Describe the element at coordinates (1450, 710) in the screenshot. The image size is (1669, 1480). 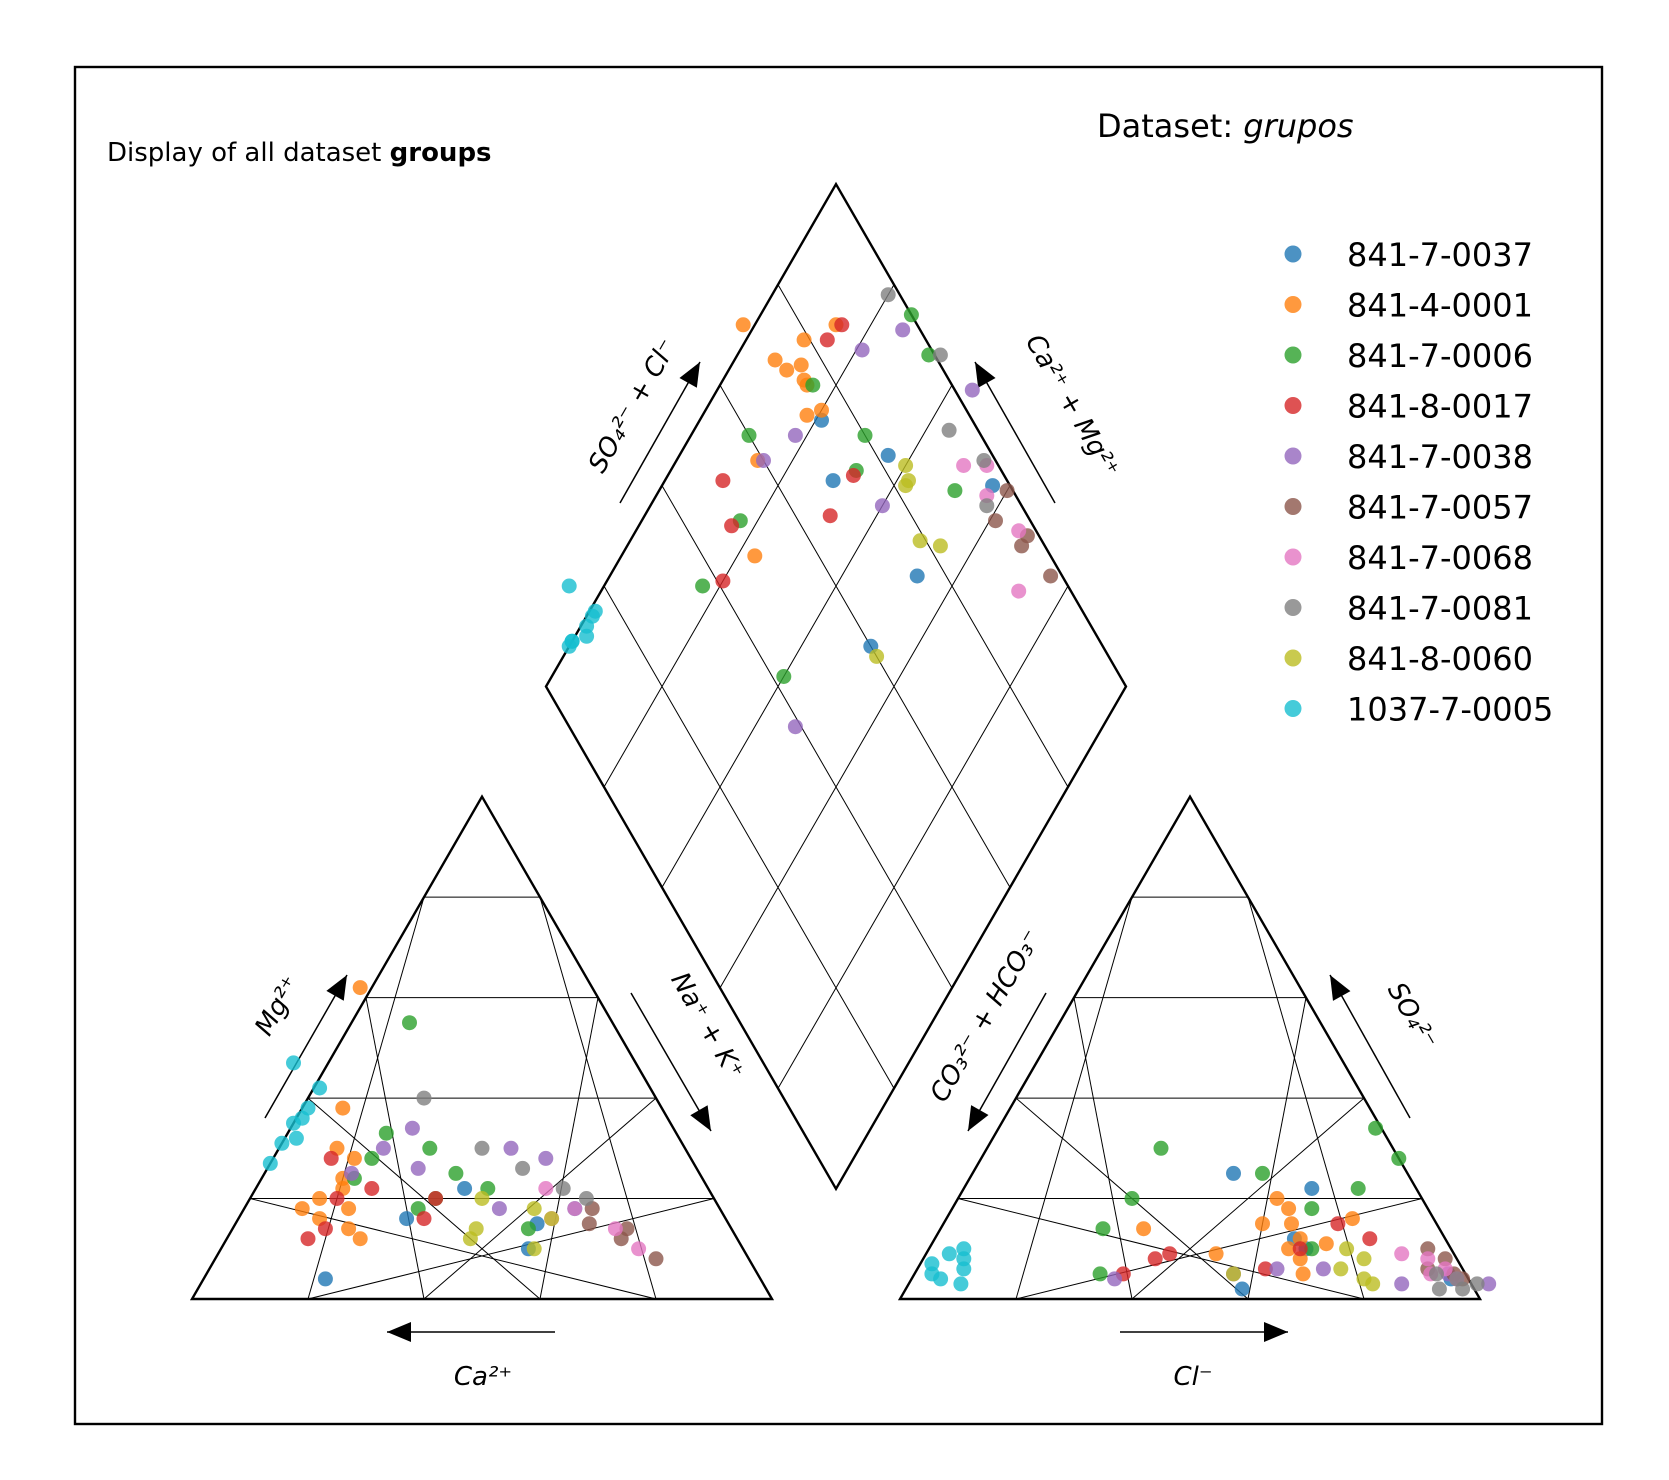
I see `legend-label: 1037-7-0005` at that location.